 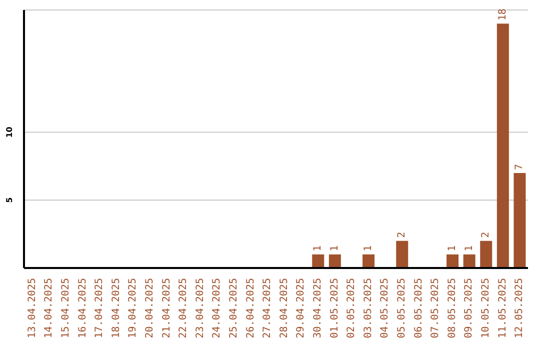 What do you see at coordinates (9, 199) in the screenshot?
I see `y-tick-label: 5` at bounding box center [9, 199].